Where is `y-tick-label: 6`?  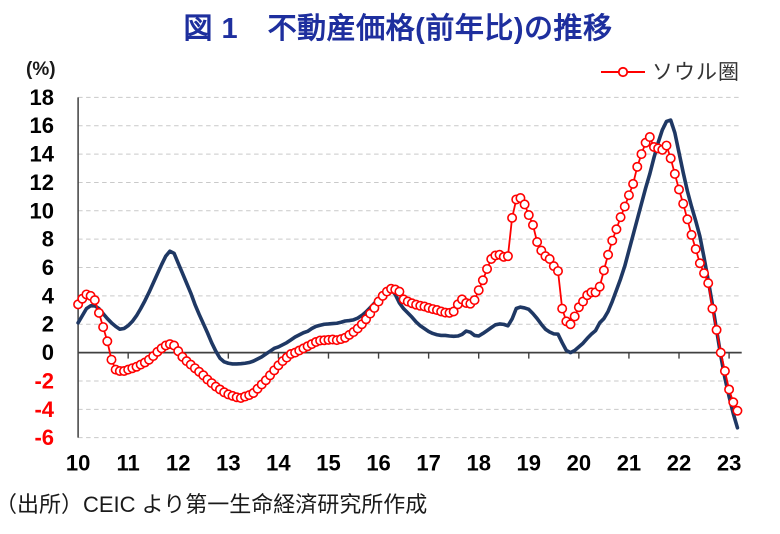 y-tick-label: 6 is located at coordinates (48, 267).